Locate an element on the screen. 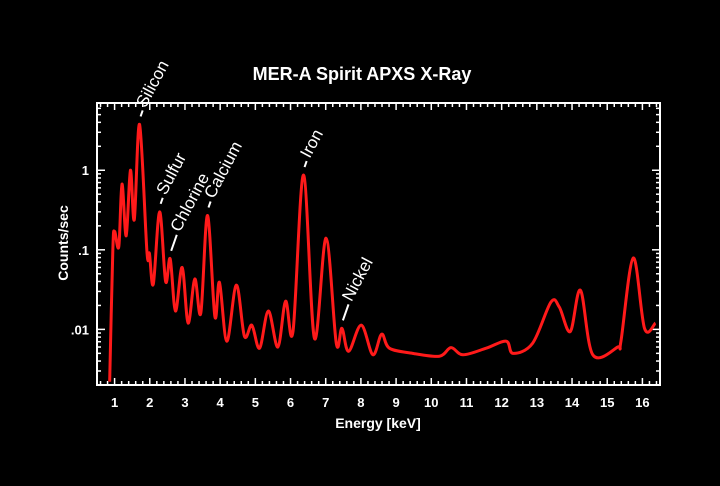 The image size is (720, 486). x-tick-label: 12 is located at coordinates (501, 402).